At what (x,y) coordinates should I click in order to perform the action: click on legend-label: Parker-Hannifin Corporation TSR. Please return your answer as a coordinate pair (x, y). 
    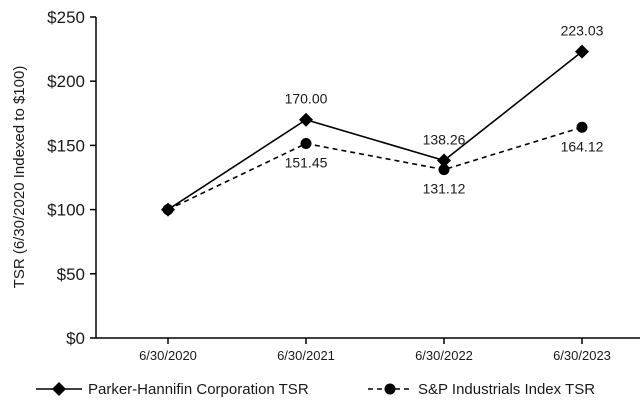
    Looking at the image, I should click on (198, 389).